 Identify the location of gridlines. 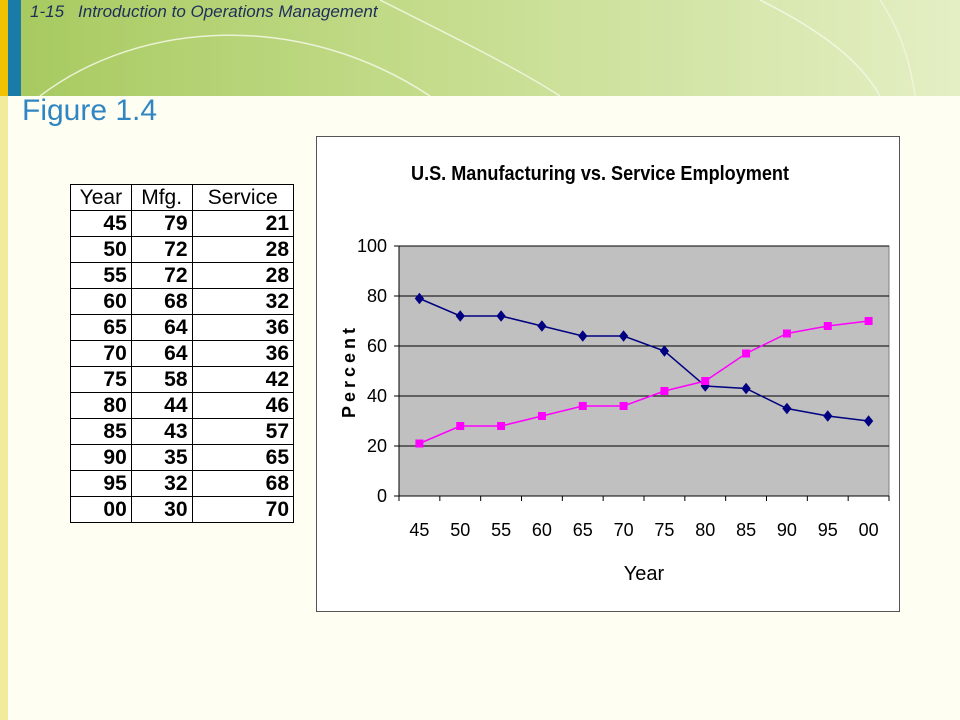
(644, 346).